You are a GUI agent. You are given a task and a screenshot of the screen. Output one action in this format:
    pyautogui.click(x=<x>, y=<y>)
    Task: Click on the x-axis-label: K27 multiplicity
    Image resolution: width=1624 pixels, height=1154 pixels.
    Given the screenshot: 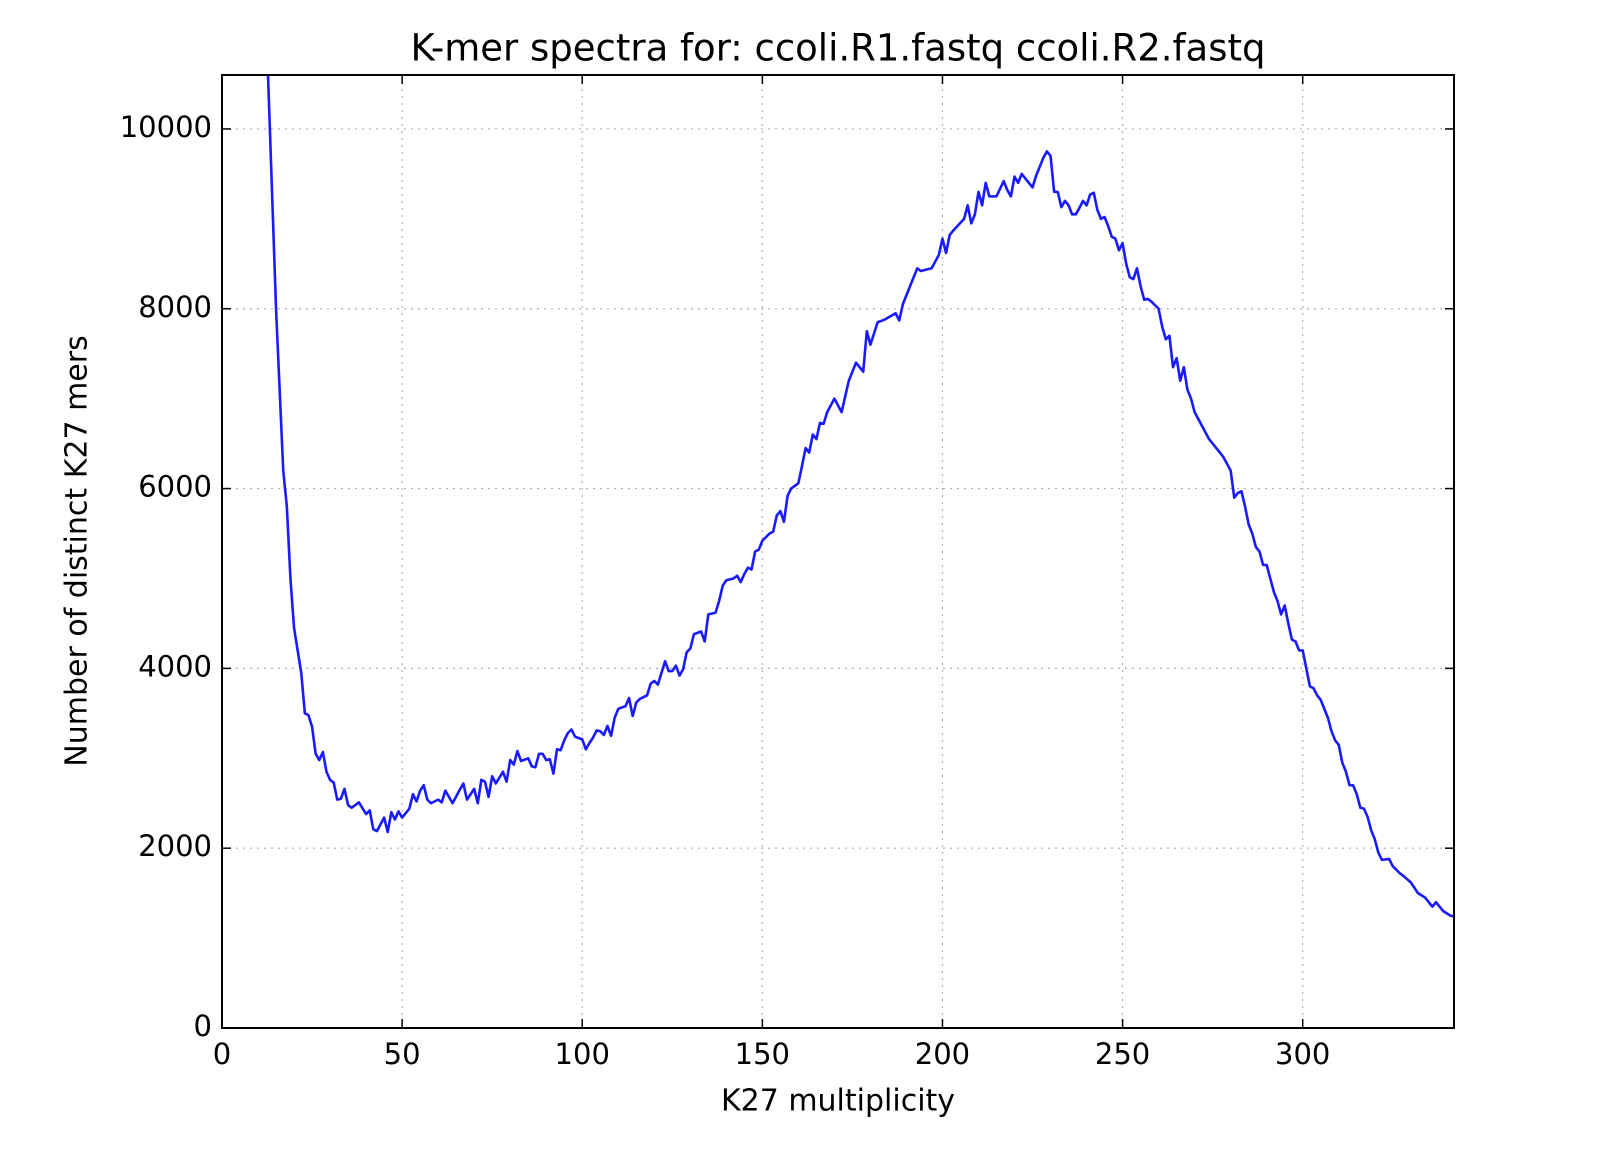 What is the action you would take?
    pyautogui.click(x=838, y=1101)
    